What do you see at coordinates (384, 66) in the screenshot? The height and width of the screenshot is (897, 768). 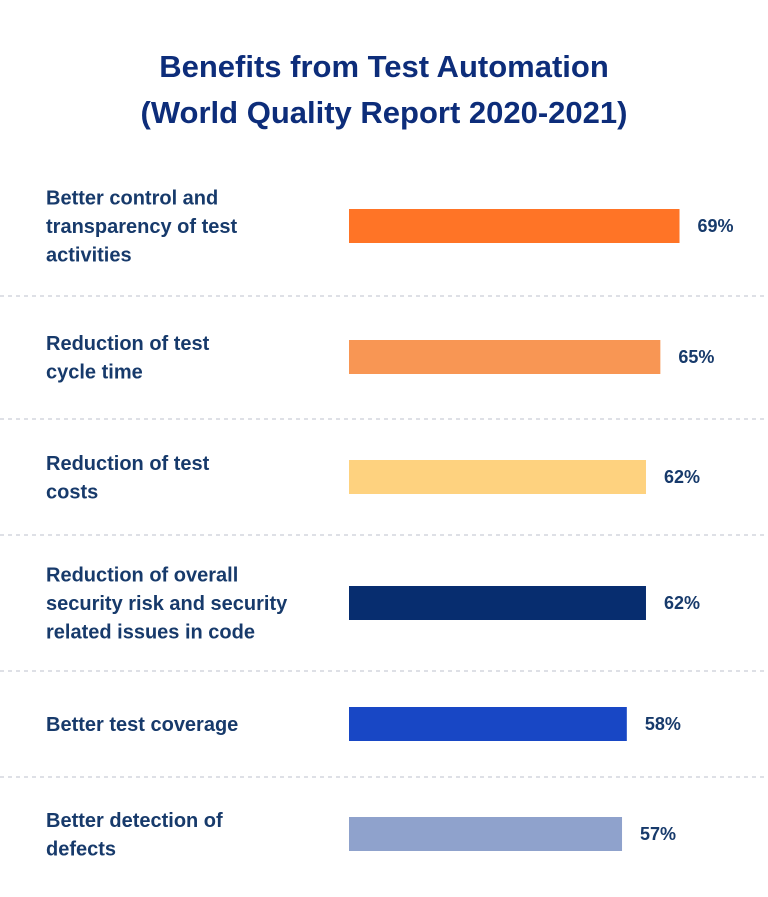 I see `chart-title-line: Benefits from Test Automation` at bounding box center [384, 66].